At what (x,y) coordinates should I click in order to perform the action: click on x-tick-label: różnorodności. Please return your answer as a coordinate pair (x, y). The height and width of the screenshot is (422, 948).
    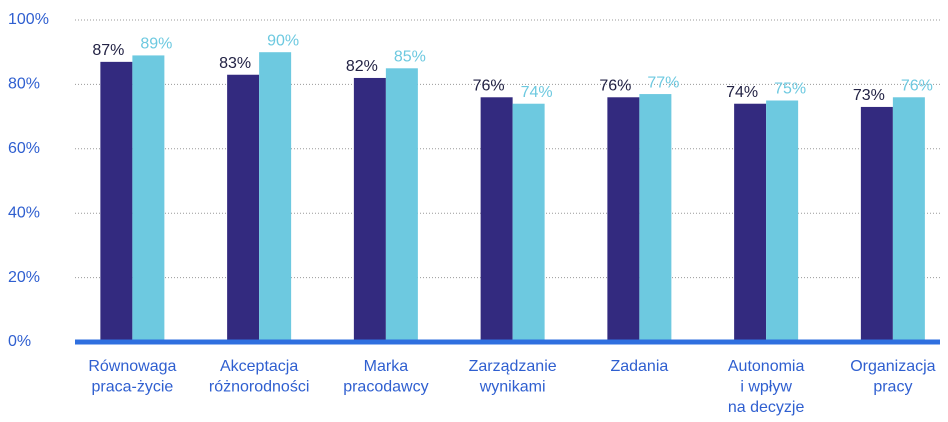
    Looking at the image, I should click on (259, 387).